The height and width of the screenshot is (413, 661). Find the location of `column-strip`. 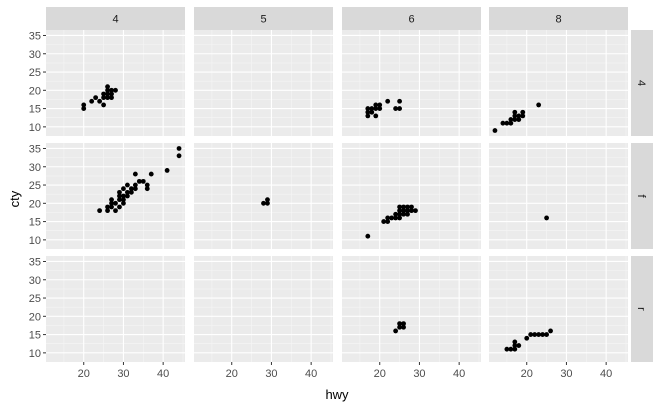

column-strip is located at coordinates (411, 18).